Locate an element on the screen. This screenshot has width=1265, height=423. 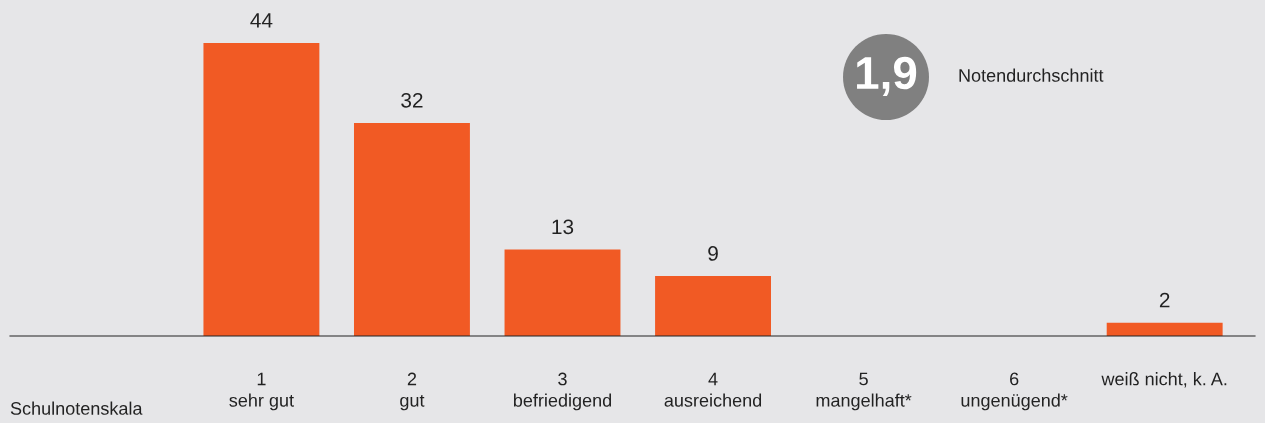
annotation: 1,9 is located at coordinates (887, 76).